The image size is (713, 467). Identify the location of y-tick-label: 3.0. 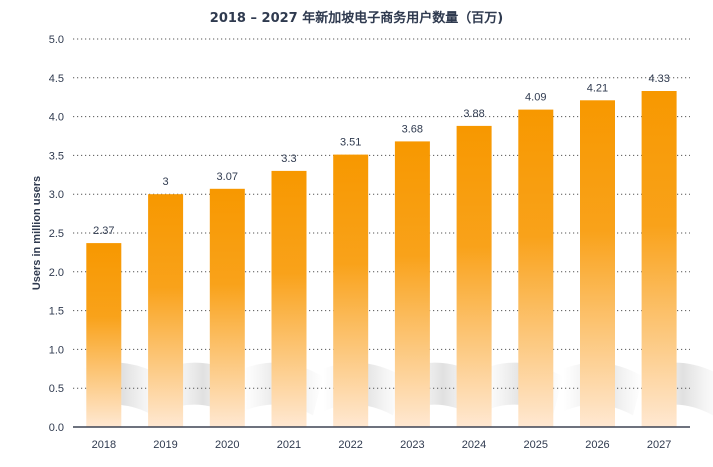
(56, 195).